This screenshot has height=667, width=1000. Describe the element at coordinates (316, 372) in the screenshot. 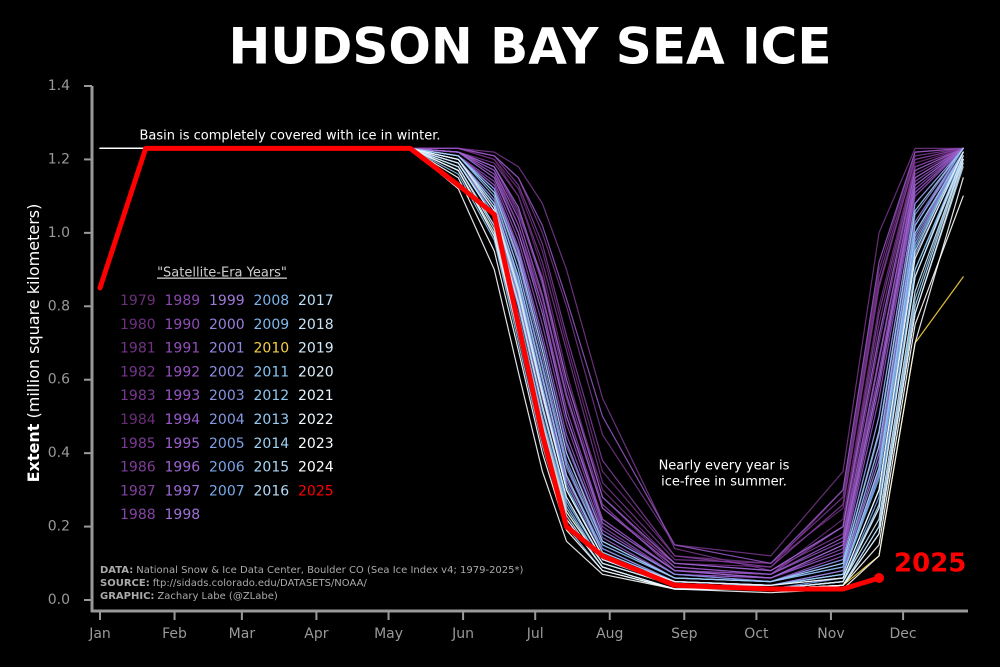

I see `legend-entry: 2020` at that location.